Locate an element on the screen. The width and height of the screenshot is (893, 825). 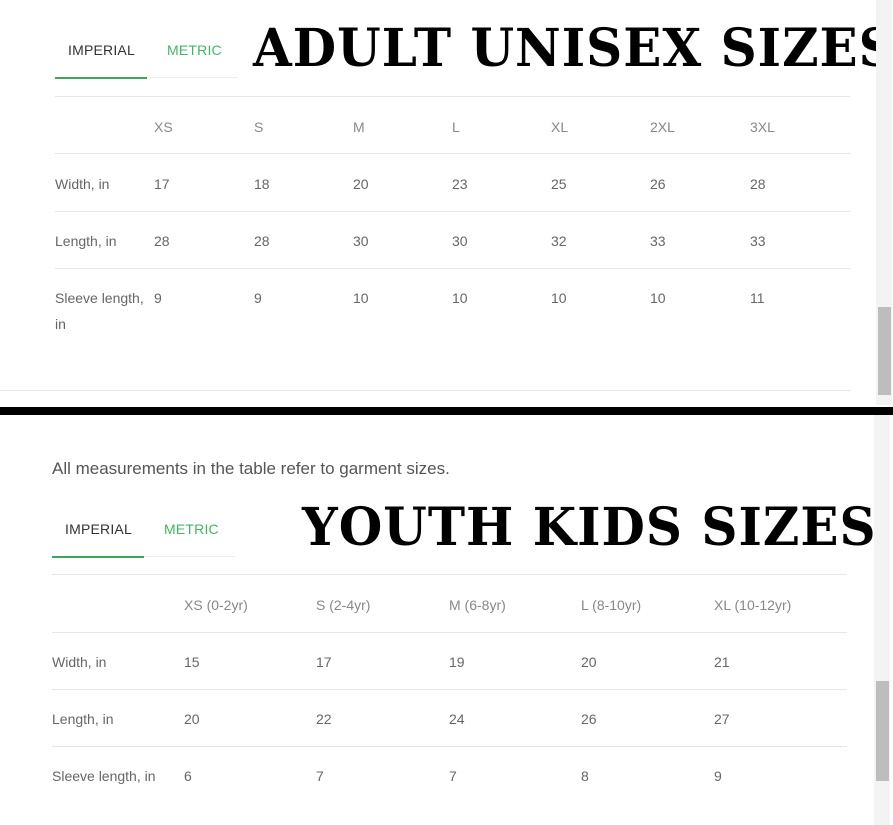
column-header: XL is located at coordinates (560, 127).